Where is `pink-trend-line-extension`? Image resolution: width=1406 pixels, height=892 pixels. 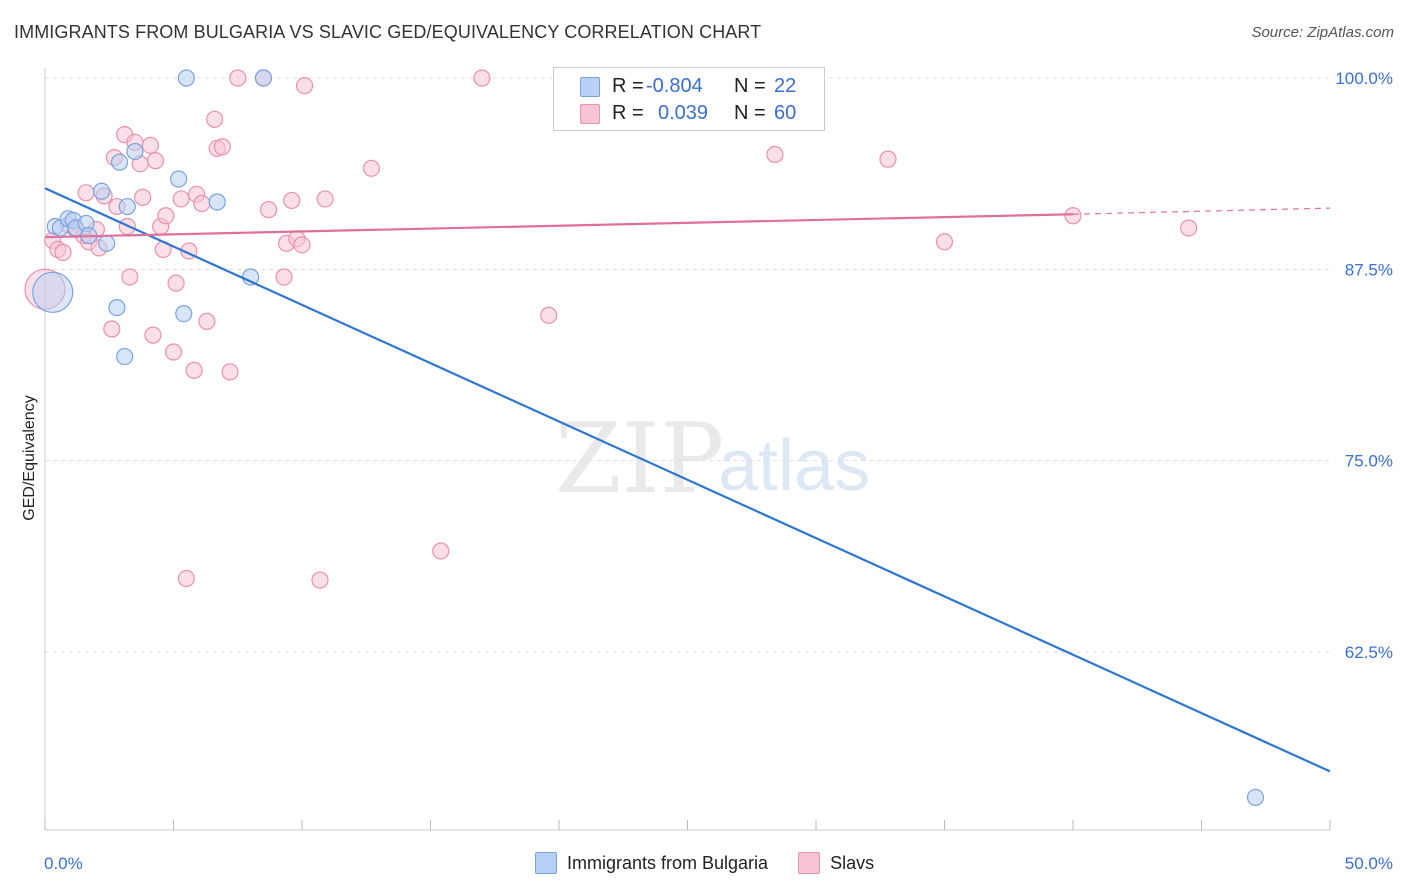
pink-trend-line-extension is located at coordinates (1201, 211).